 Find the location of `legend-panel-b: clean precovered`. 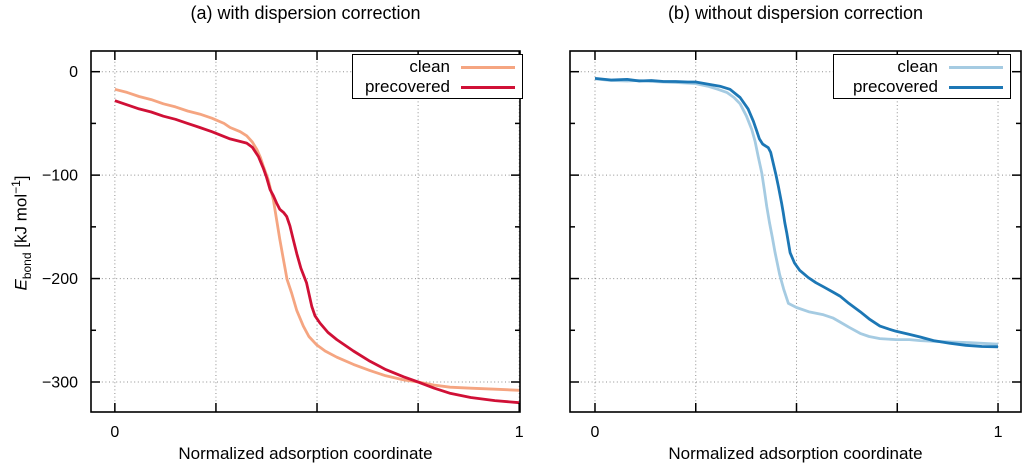

legend-panel-b: clean precovered is located at coordinates (922, 76).